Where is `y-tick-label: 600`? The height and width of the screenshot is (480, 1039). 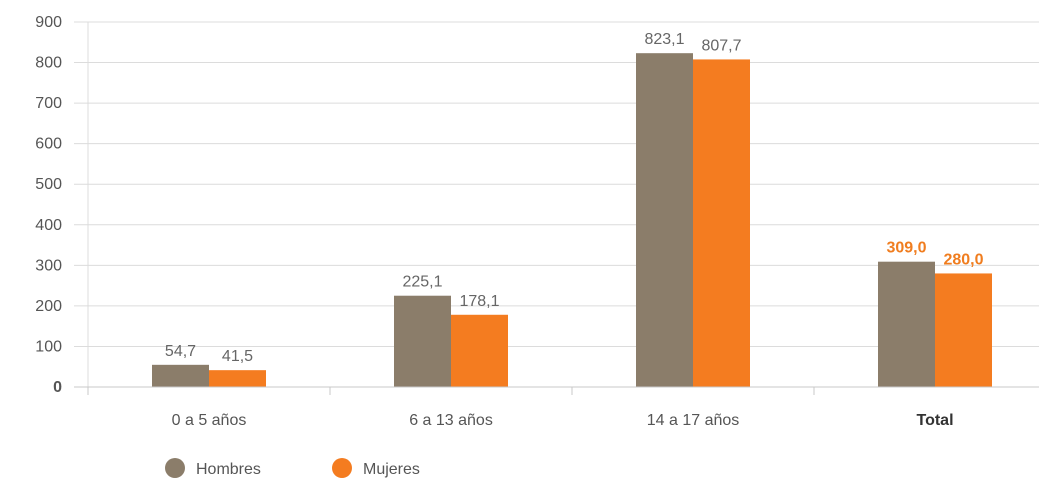
y-tick-label: 600 is located at coordinates (48, 144).